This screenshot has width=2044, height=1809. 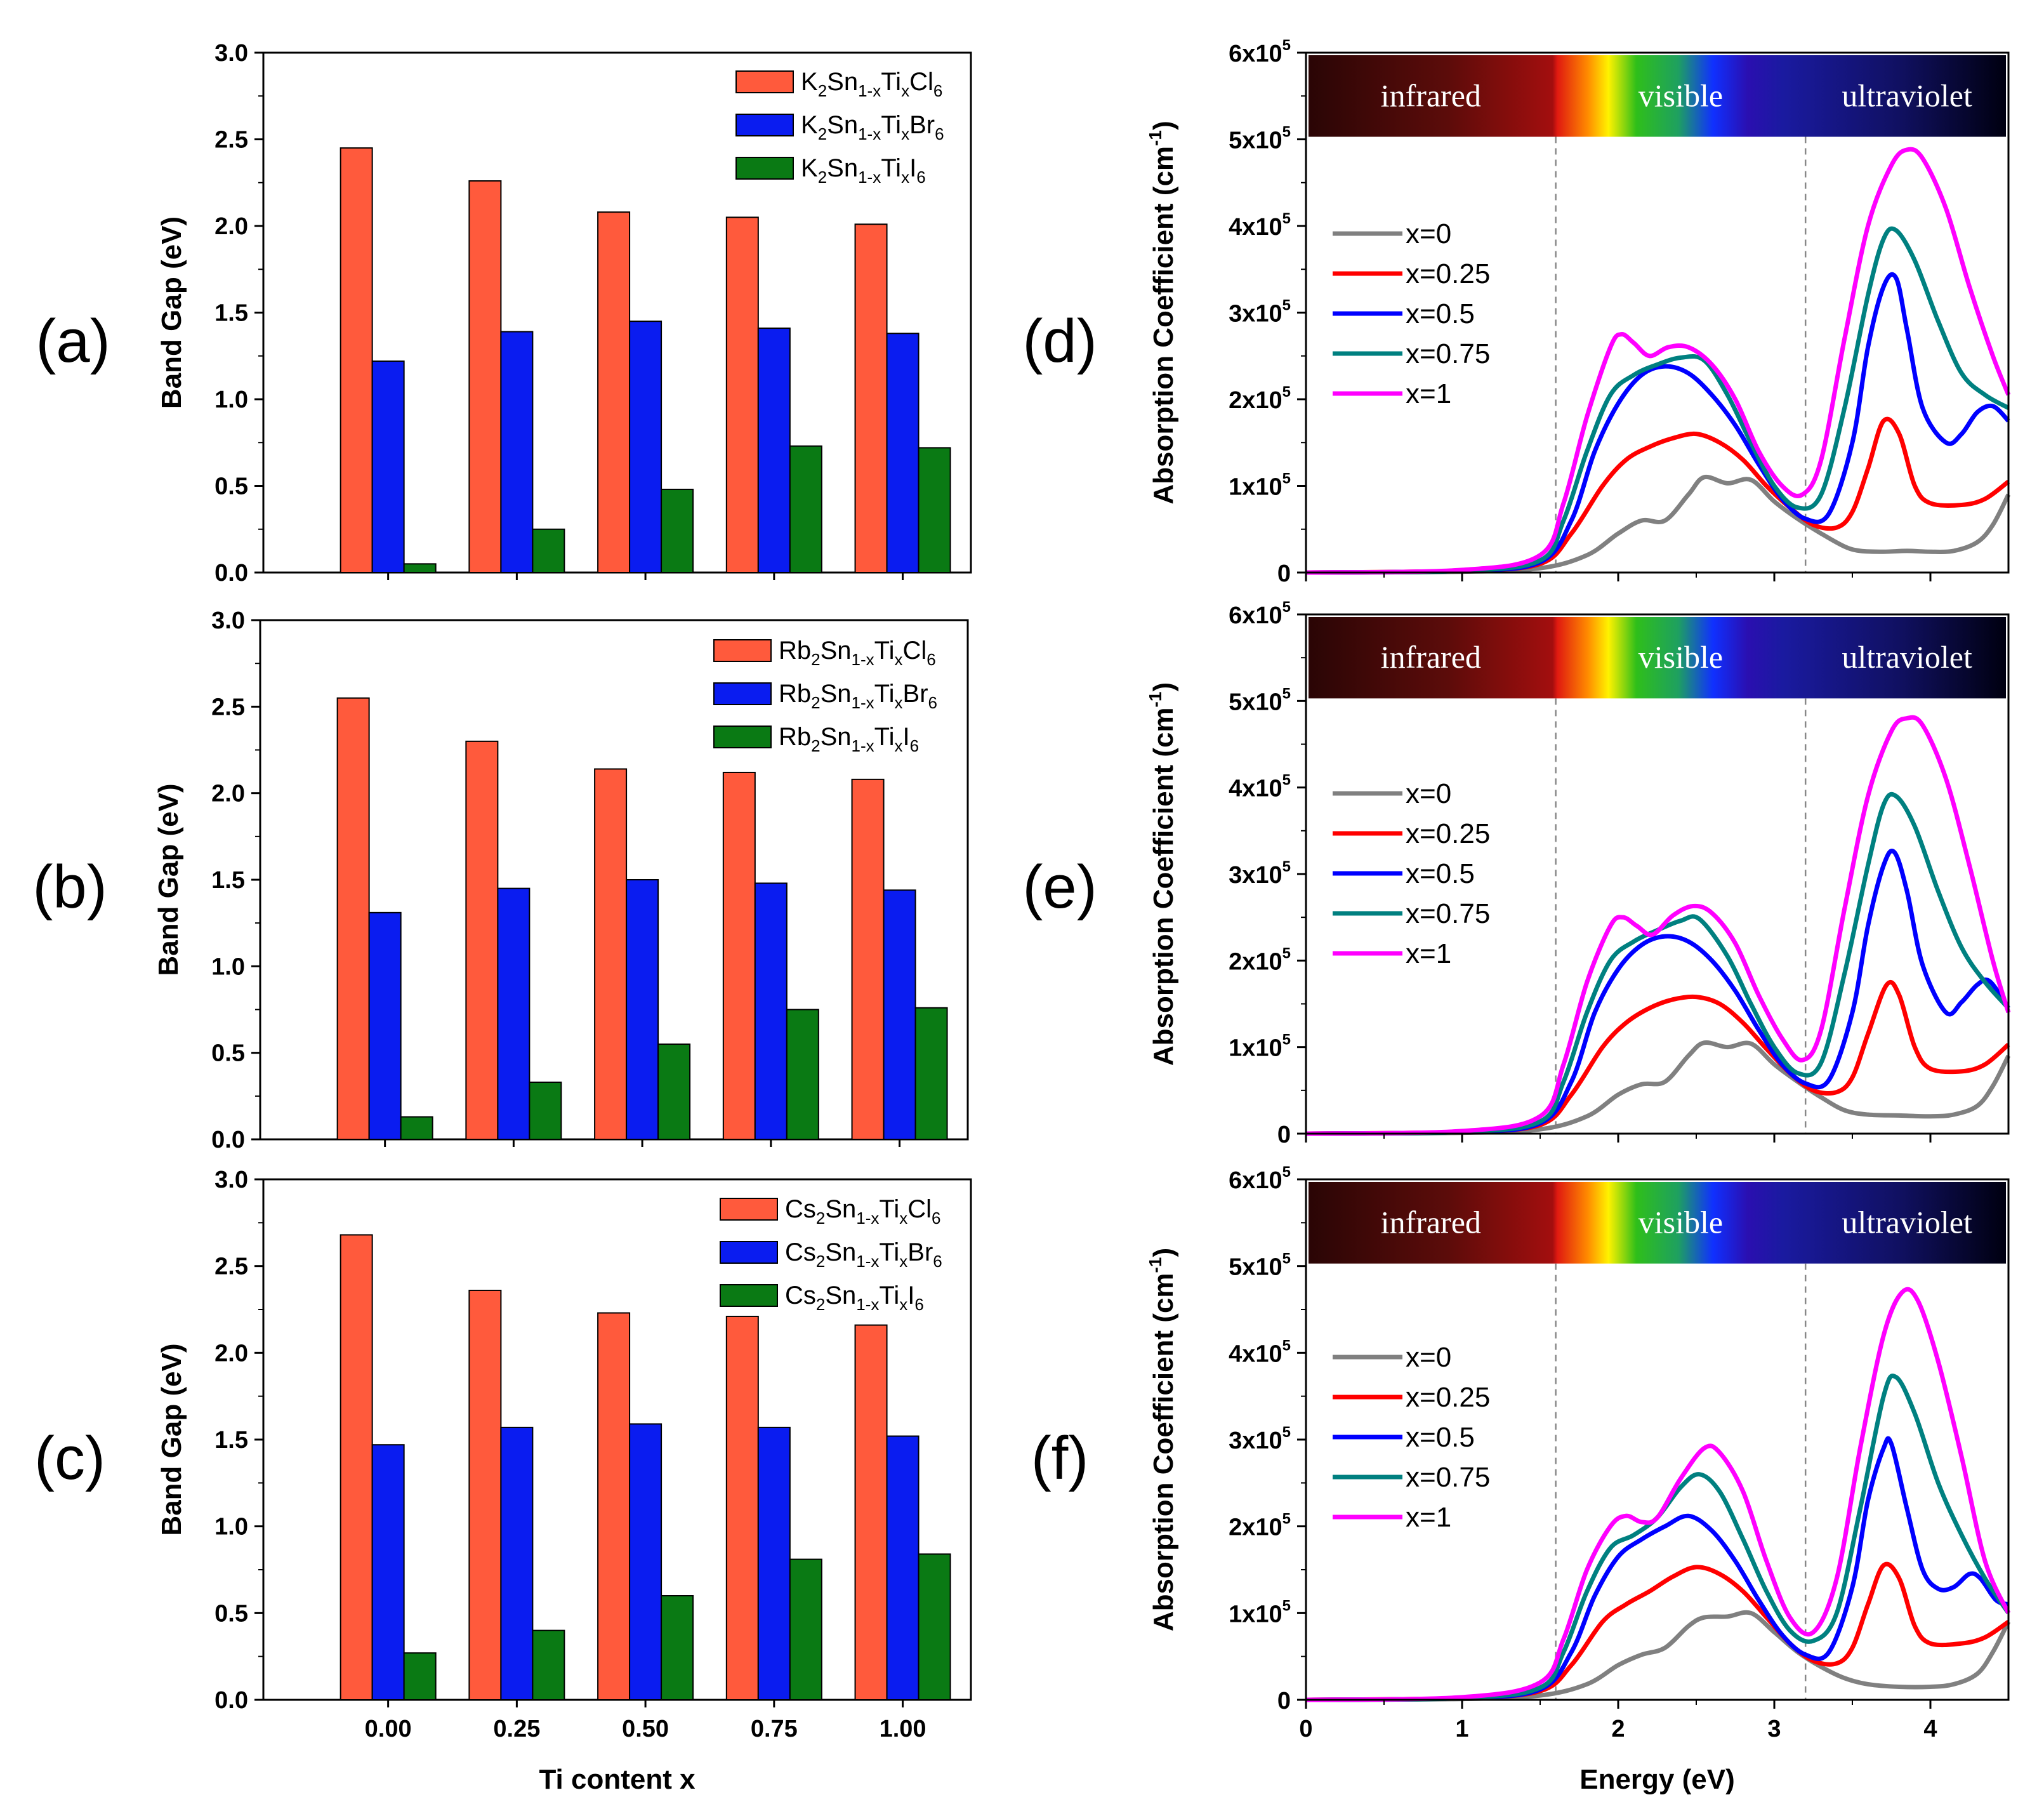 What do you see at coordinates (1930, 1729) in the screenshot?
I see `x-tick-label: 4` at bounding box center [1930, 1729].